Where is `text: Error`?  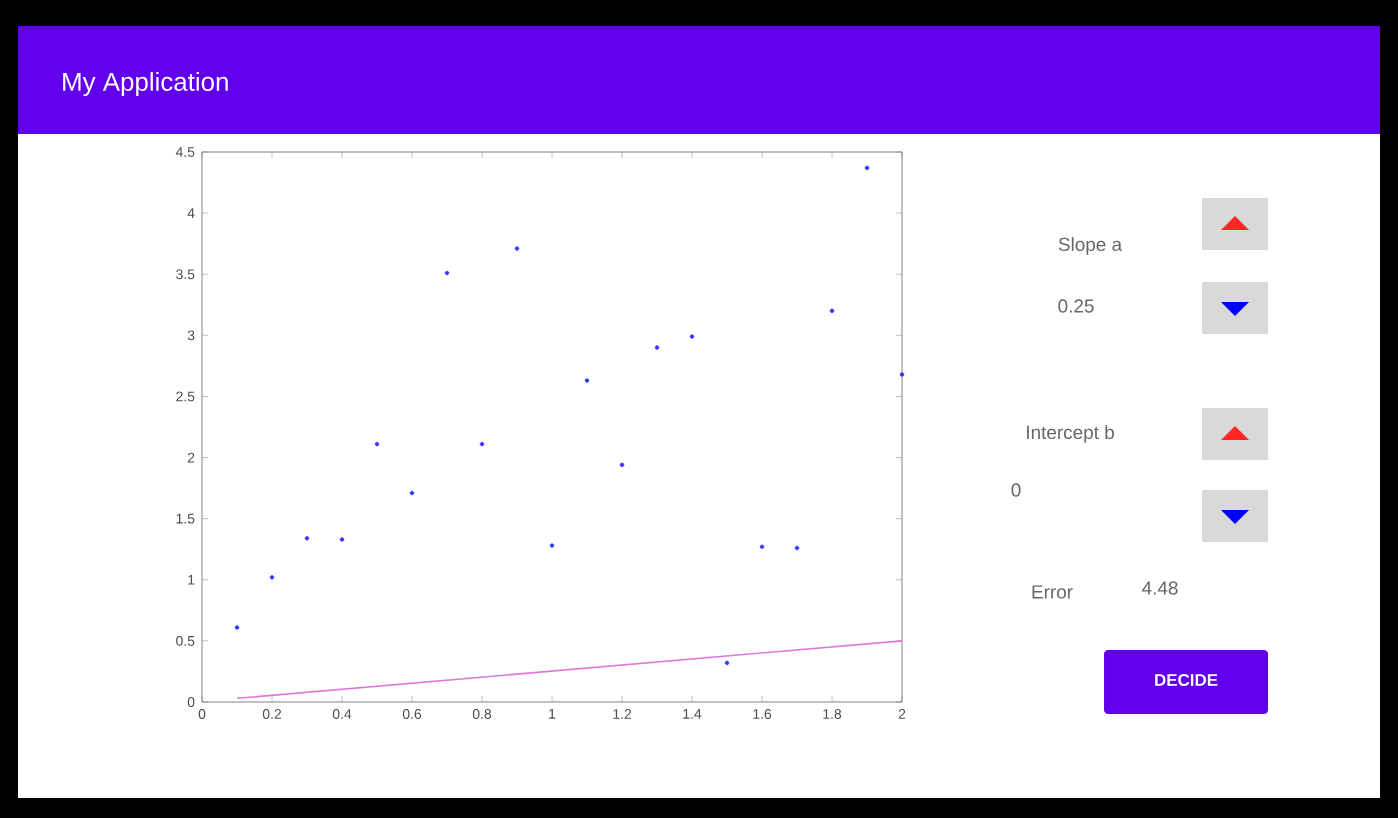
text: Error is located at coordinates (1052, 592).